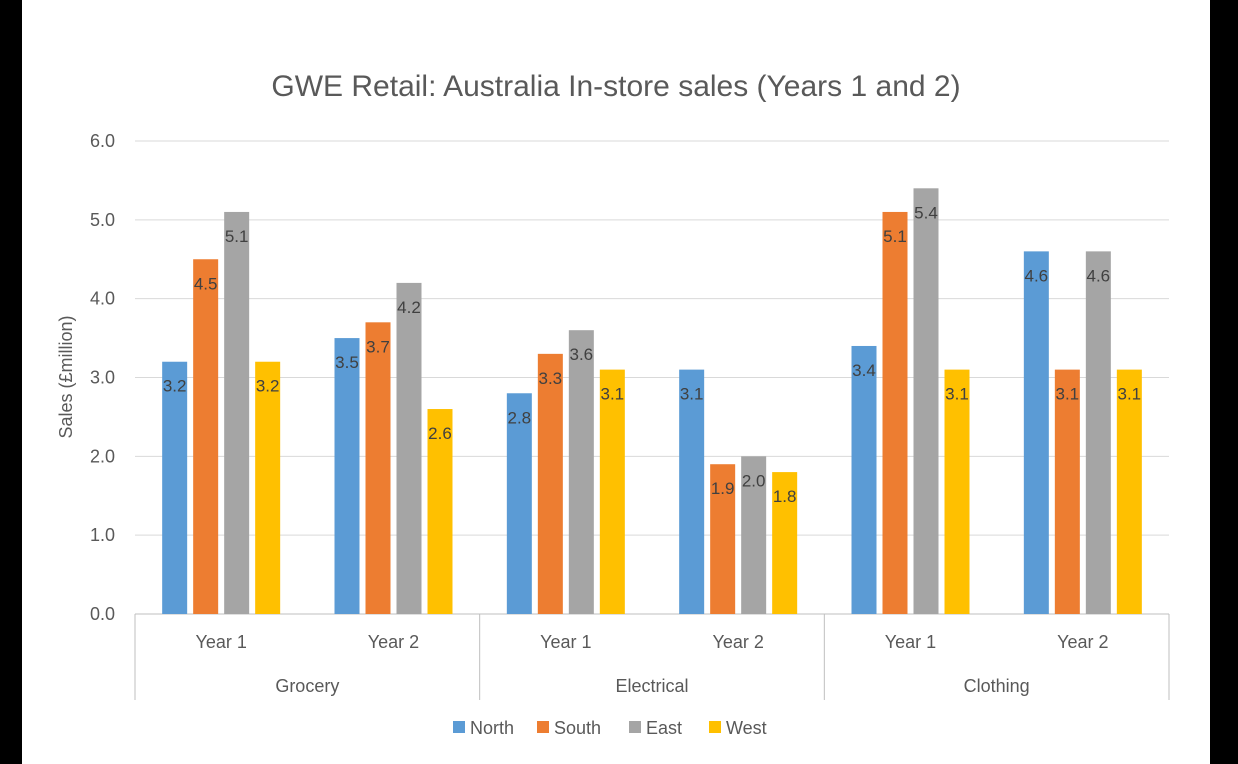  What do you see at coordinates (102, 141) in the screenshot?
I see `y-tick-label: 6.0` at bounding box center [102, 141].